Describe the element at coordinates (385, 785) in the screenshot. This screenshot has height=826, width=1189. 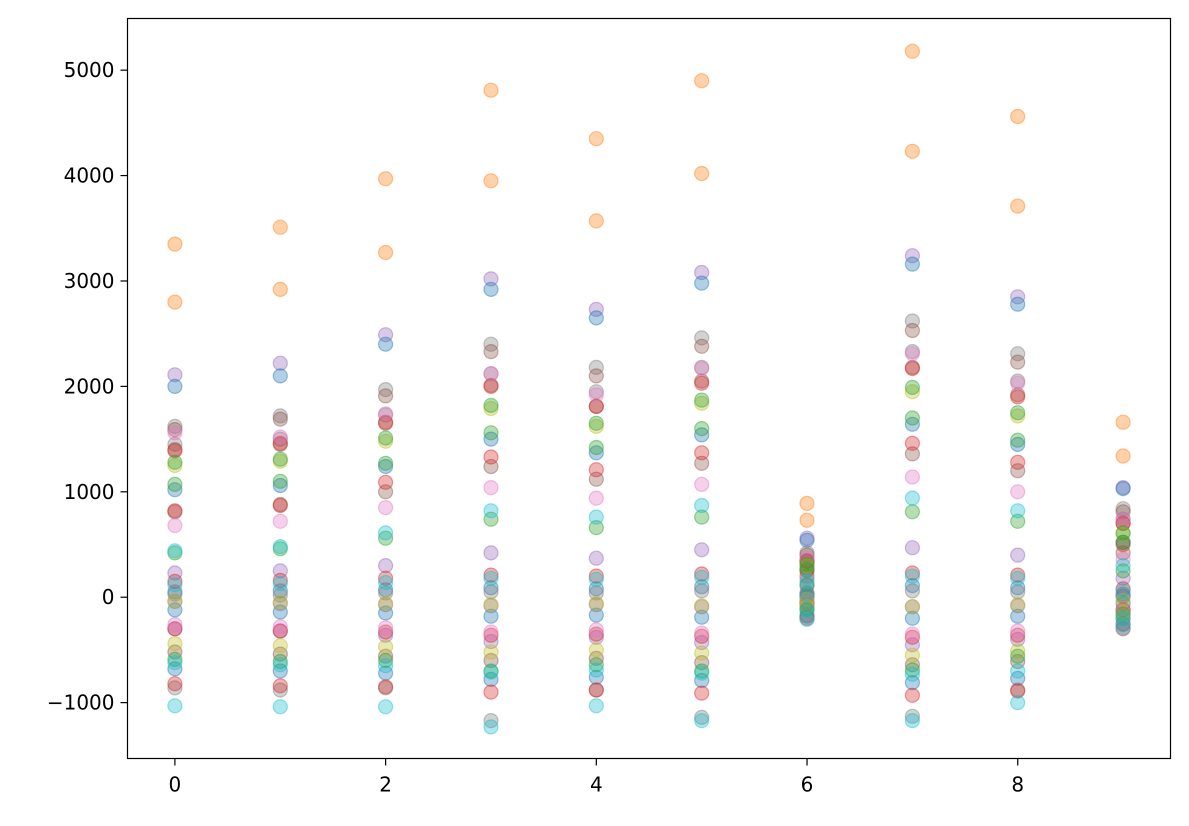
I see `x-tick-label: 2` at that location.